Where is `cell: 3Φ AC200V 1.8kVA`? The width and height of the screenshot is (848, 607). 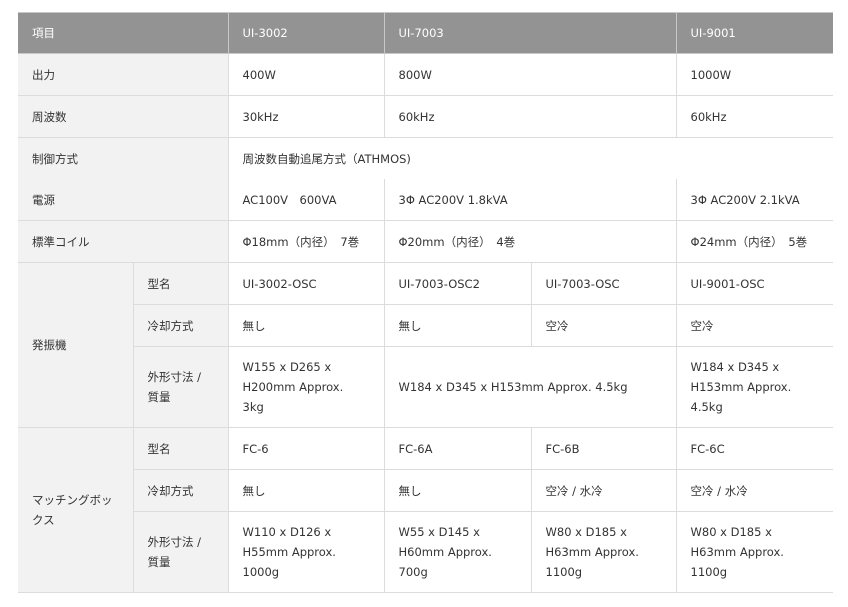
cell: 3Φ AC200V 1.8kVA is located at coordinates (530, 200).